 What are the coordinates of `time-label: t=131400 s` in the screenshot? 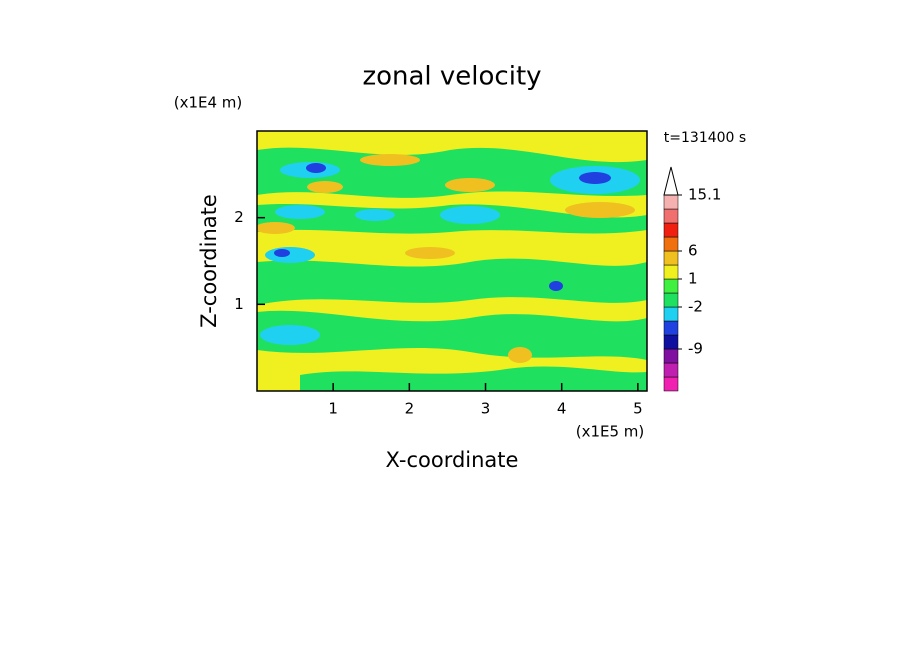 It's located at (705, 138).